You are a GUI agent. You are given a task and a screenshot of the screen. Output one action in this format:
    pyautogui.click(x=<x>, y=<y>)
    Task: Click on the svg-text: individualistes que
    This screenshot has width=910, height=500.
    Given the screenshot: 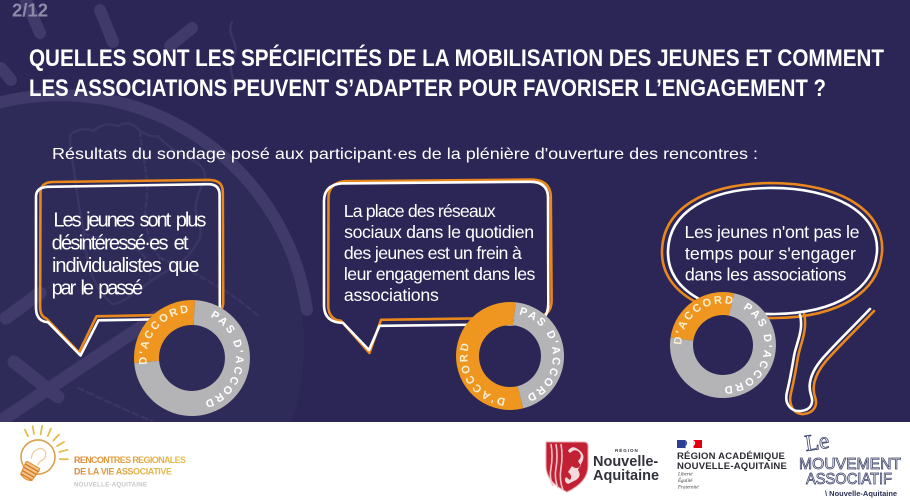 What is the action you would take?
    pyautogui.click(x=126, y=266)
    